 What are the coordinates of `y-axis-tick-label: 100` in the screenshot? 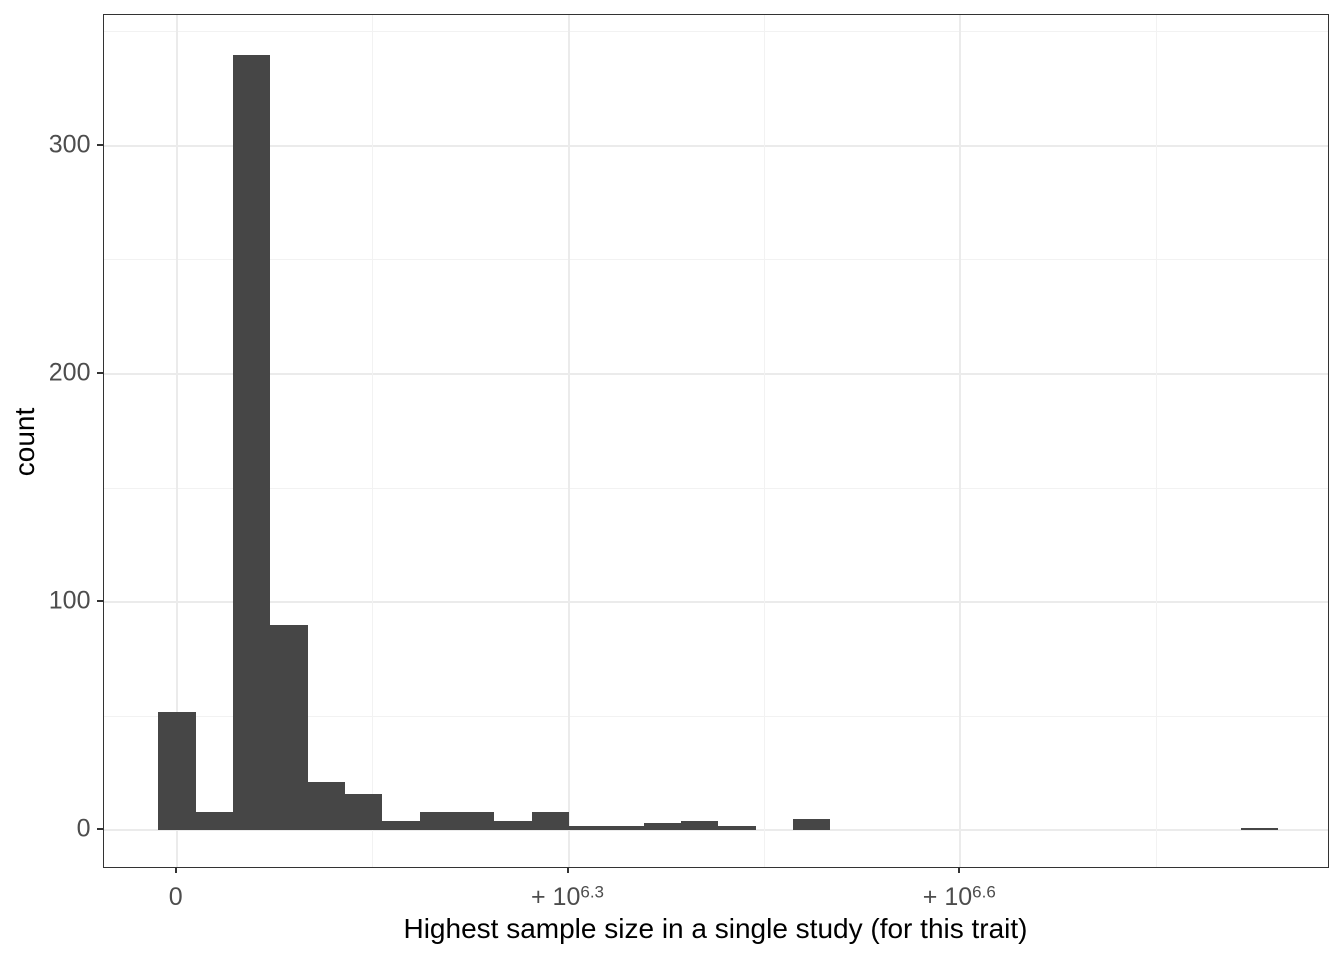 It's located at (69, 600).